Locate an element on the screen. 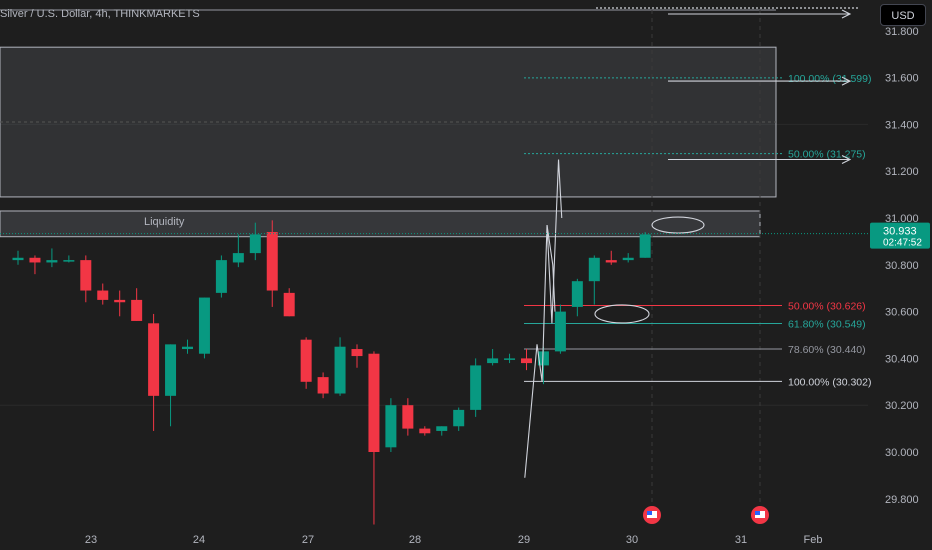 The height and width of the screenshot is (550, 932). price-badge-price: 30.933 is located at coordinates (900, 232).